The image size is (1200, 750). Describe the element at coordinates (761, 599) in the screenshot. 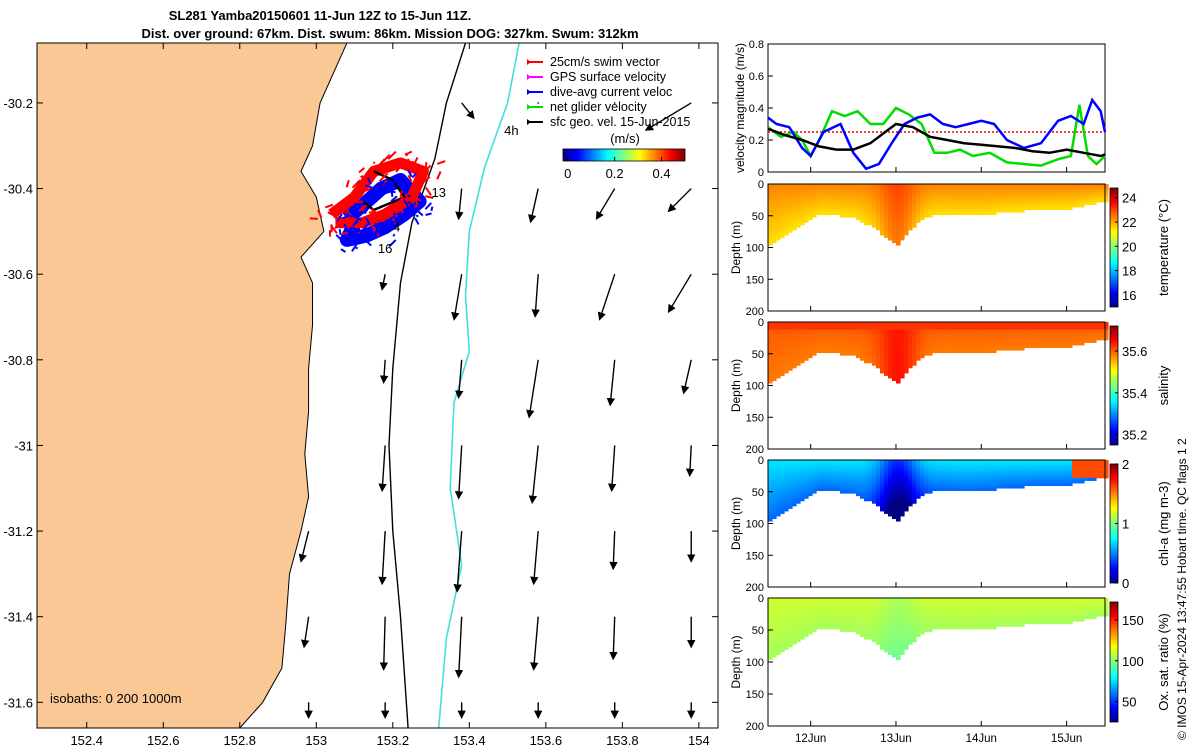

I see `profile-y-tick-label: 0` at that location.